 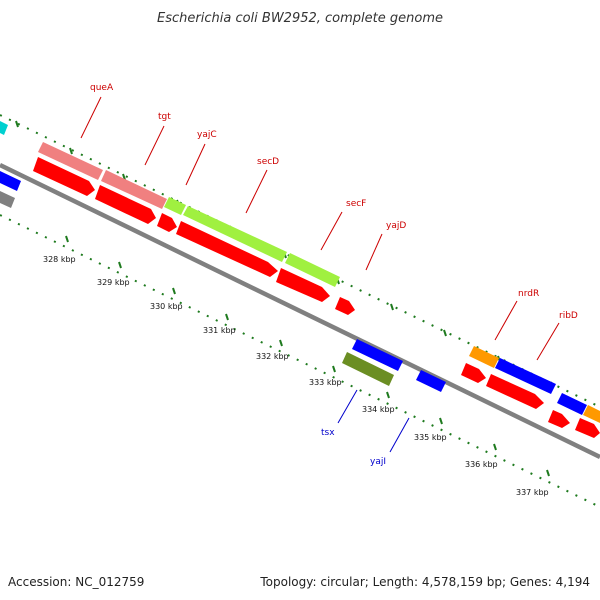 What do you see at coordinates (7, 199) in the screenshot?
I see `grey-feature-partial` at bounding box center [7, 199].